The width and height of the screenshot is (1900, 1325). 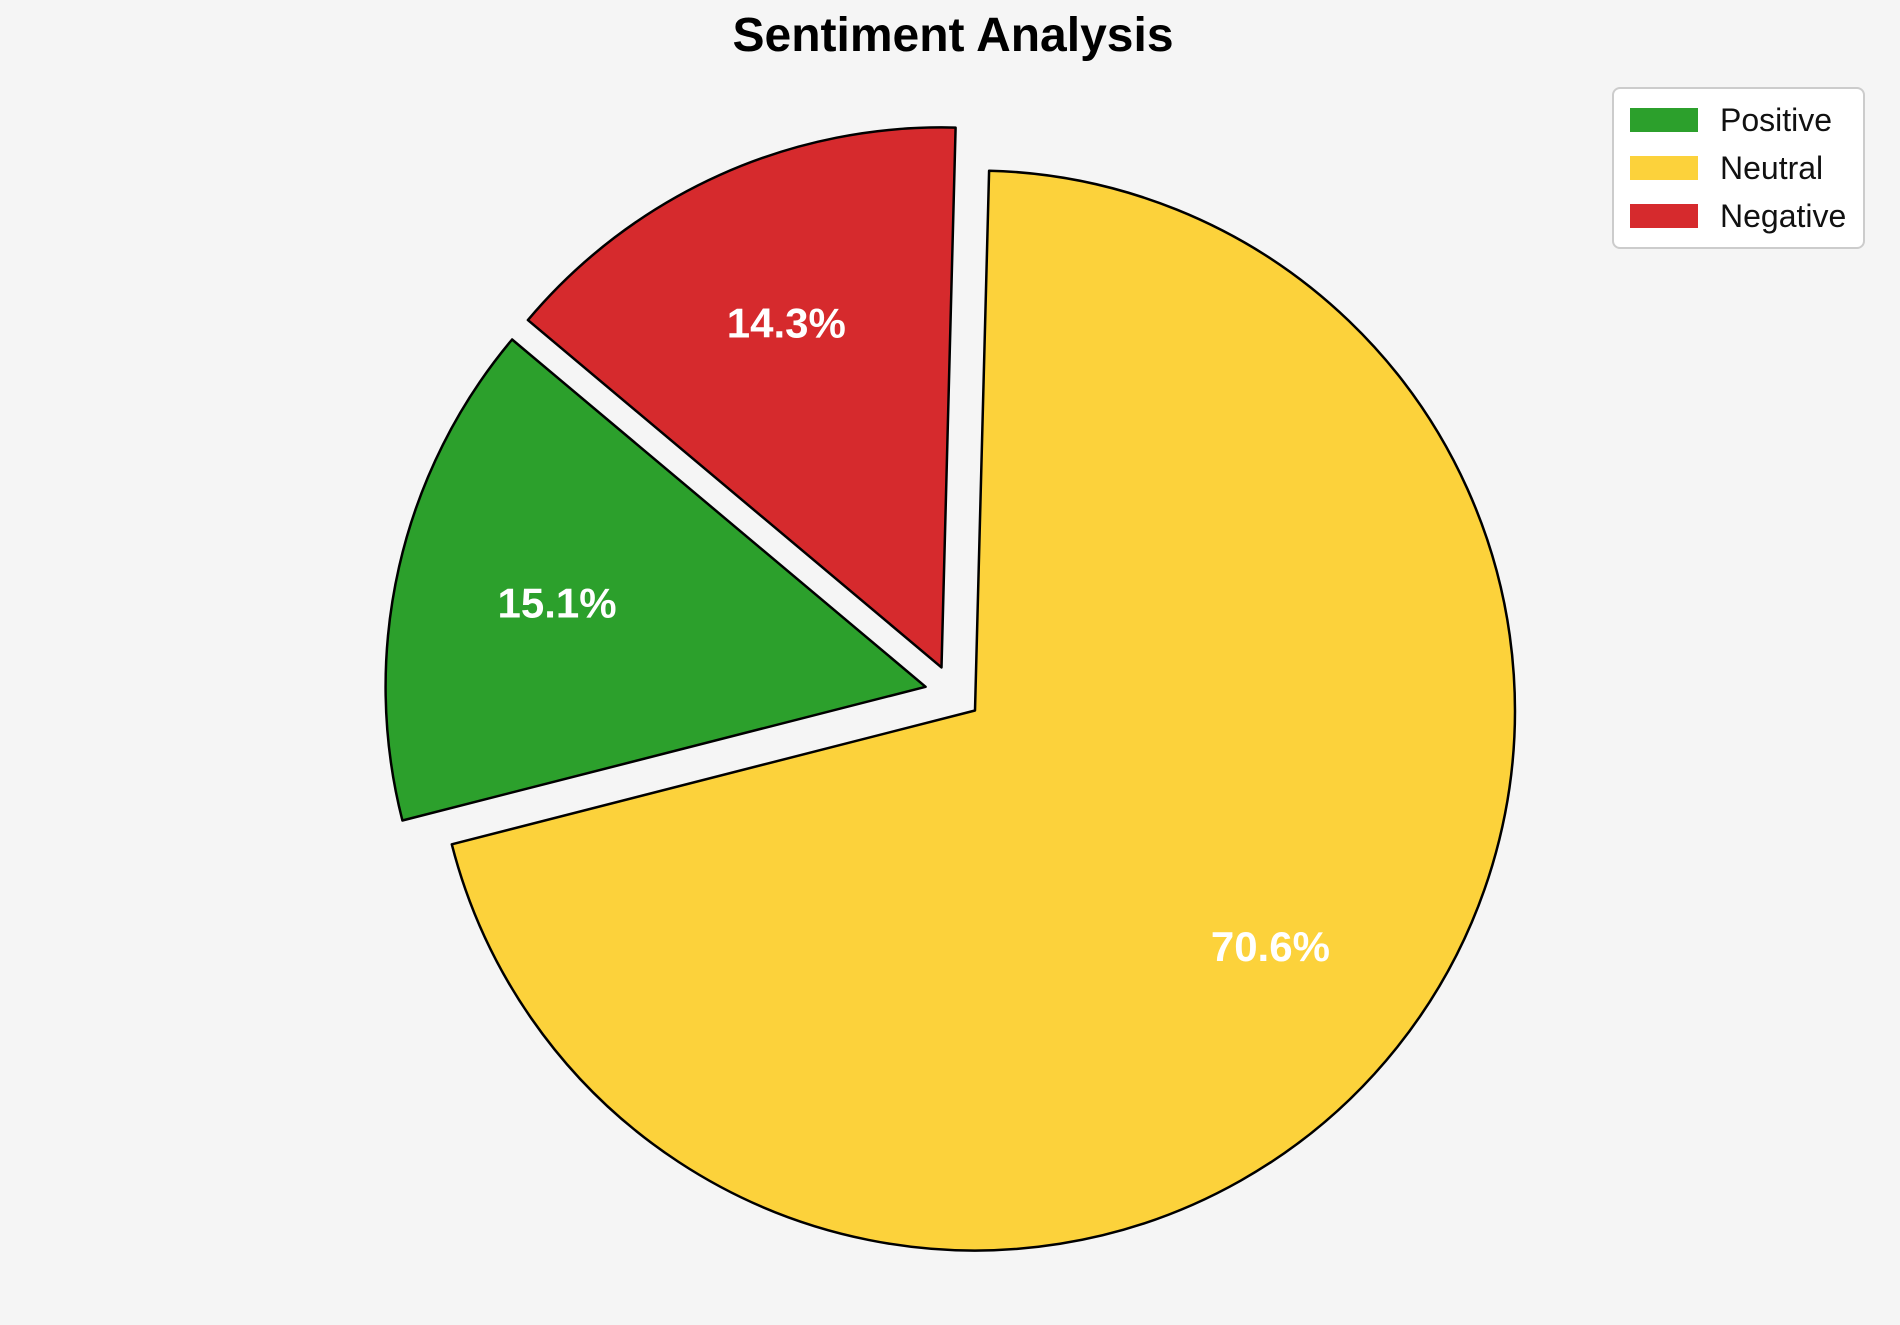 I want to click on legend: Positive Neutral Negative, so click(x=1738, y=168).